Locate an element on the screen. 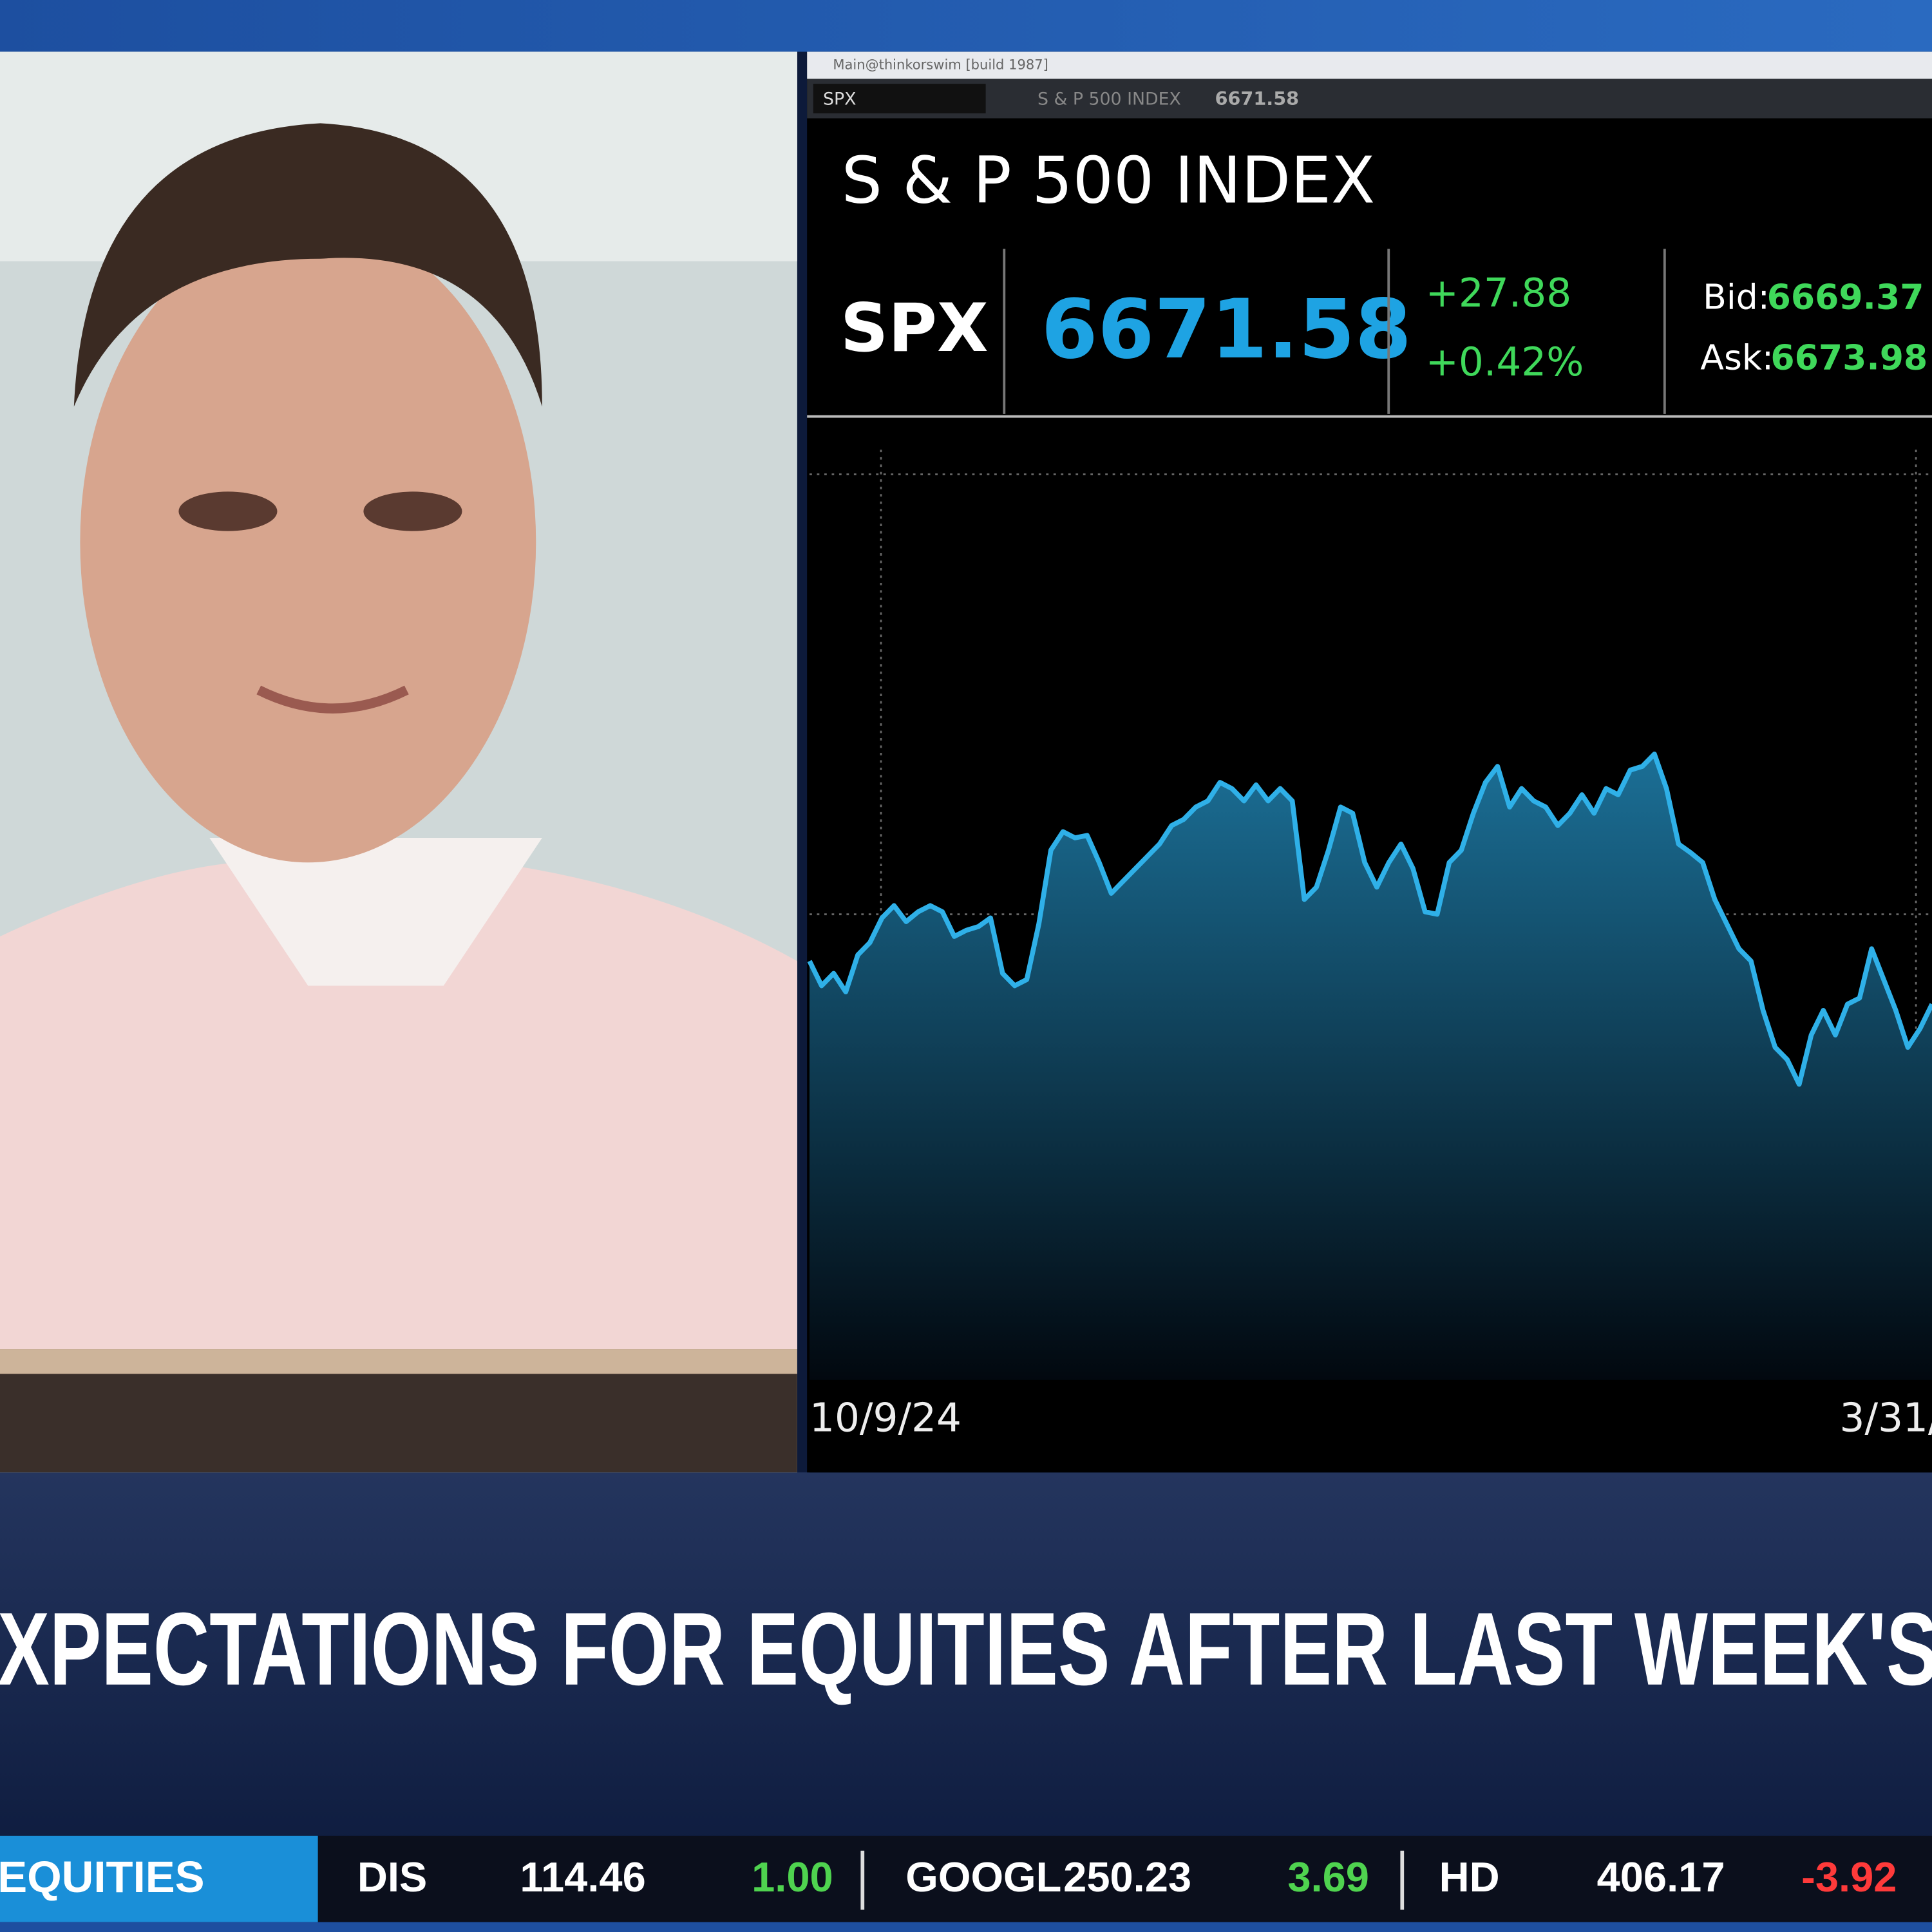  ticker-symbol: GOOGL is located at coordinates (983, 1876).